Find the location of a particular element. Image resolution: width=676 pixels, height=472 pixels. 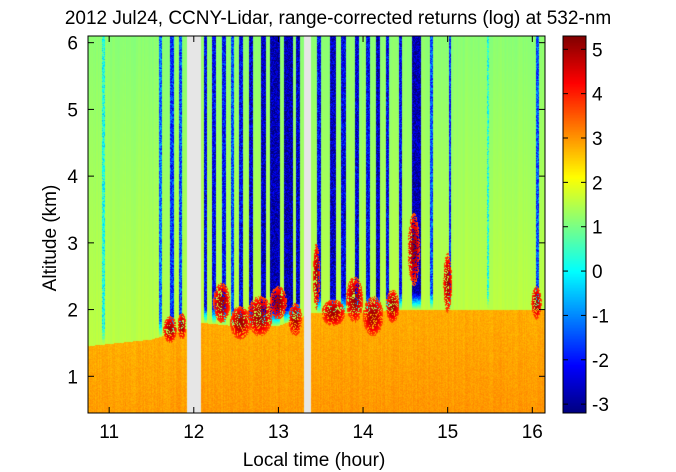

colorbar-ticks is located at coordinates (574, 226).